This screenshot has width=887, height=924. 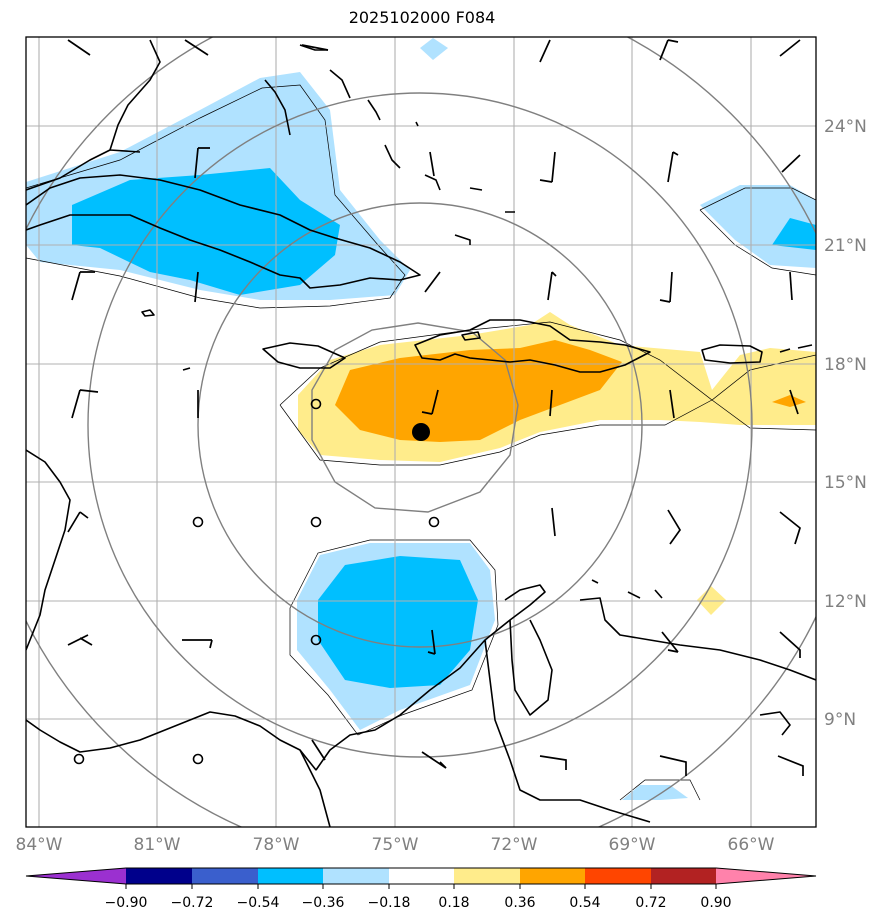 What do you see at coordinates (775, 723) in the screenshot?
I see `coast-trinidad` at bounding box center [775, 723].